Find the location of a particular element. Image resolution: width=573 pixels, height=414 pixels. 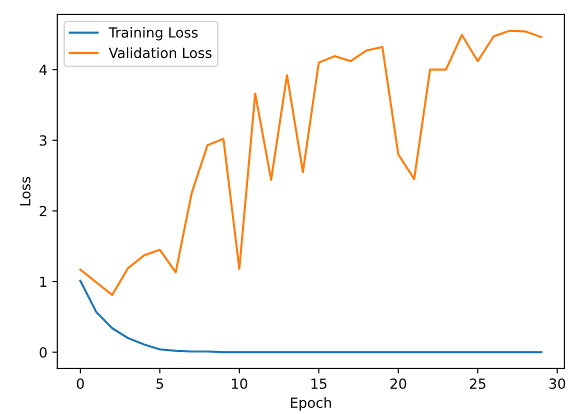

x-axis-title: Epoch is located at coordinates (310, 404).